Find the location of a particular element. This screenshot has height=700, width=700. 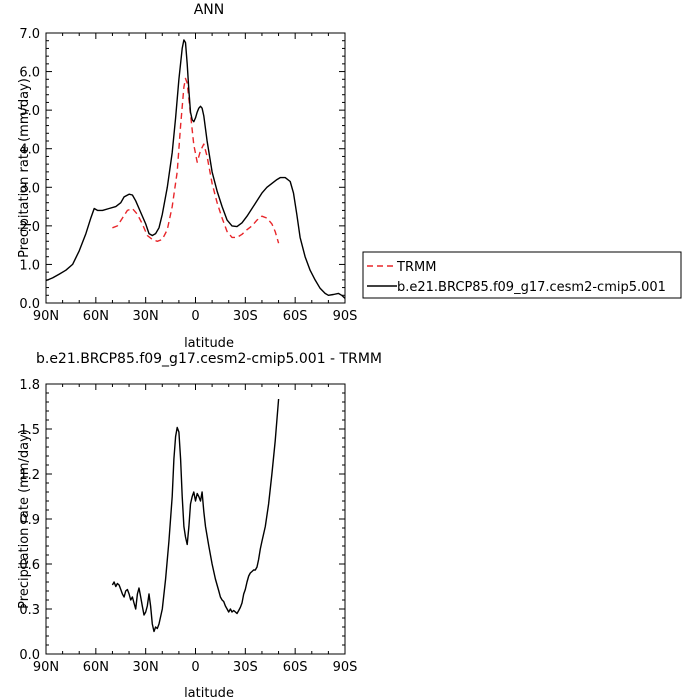

bottom-y-tick-label: 0.0 is located at coordinates (29, 655).